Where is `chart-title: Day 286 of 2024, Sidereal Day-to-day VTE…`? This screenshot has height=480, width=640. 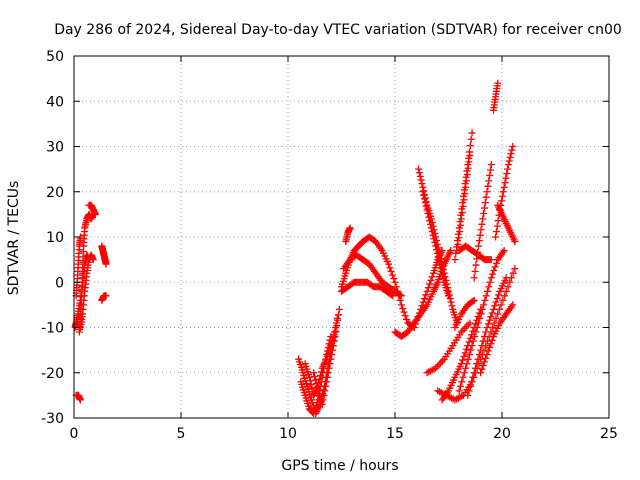
chart-title: Day 286 of 2024, Sidereal Day-to-day VTE… is located at coordinates (338, 30).